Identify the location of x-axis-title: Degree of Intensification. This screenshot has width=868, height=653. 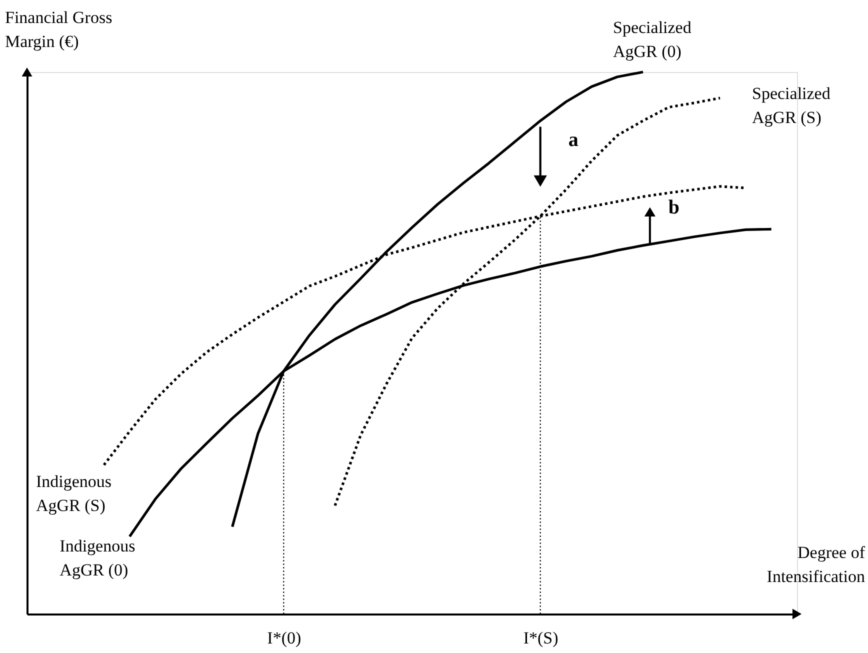
(816, 564).